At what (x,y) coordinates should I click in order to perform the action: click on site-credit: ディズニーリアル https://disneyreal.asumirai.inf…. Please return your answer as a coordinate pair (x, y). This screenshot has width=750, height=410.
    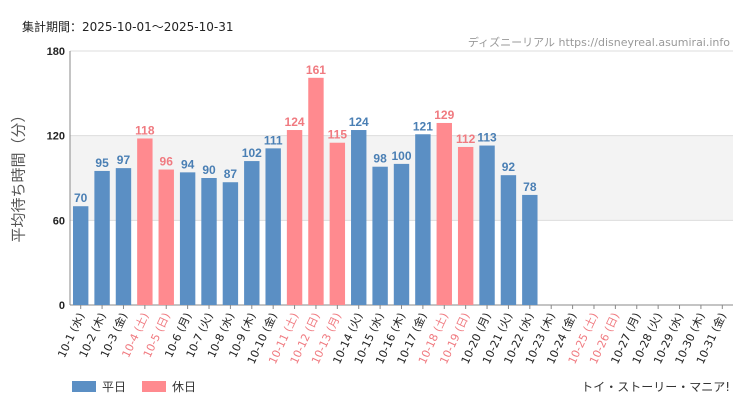
    Looking at the image, I should click on (598, 42).